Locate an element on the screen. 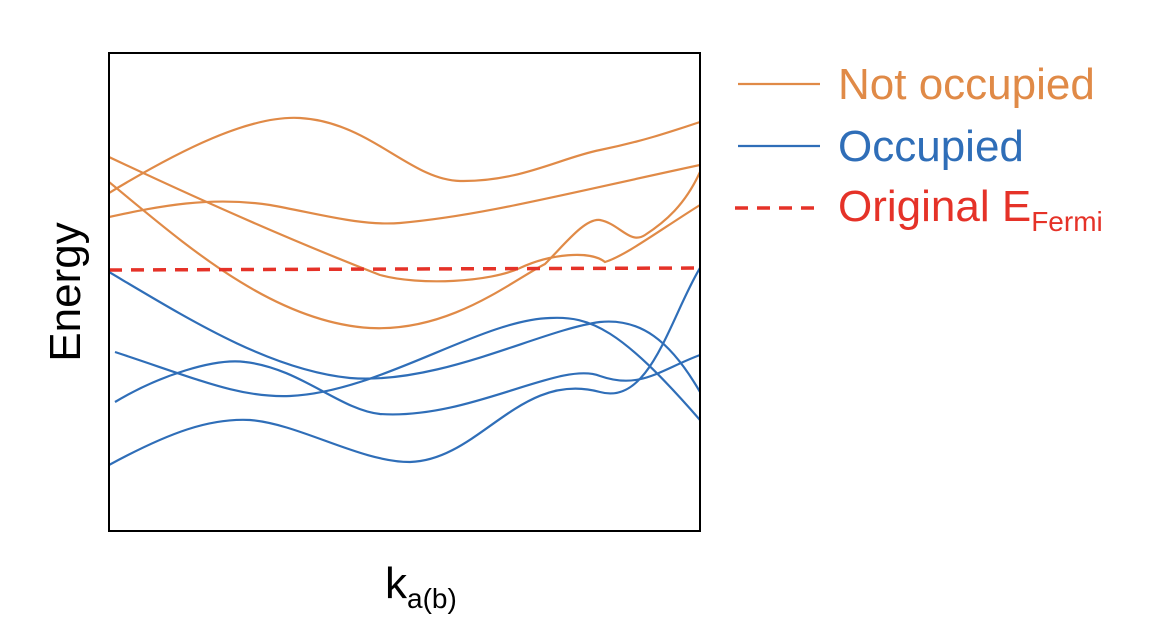 Image resolution: width=1162 pixels, height=636 pixels. legend-label-not-occupied: Not occupied is located at coordinates (966, 84).